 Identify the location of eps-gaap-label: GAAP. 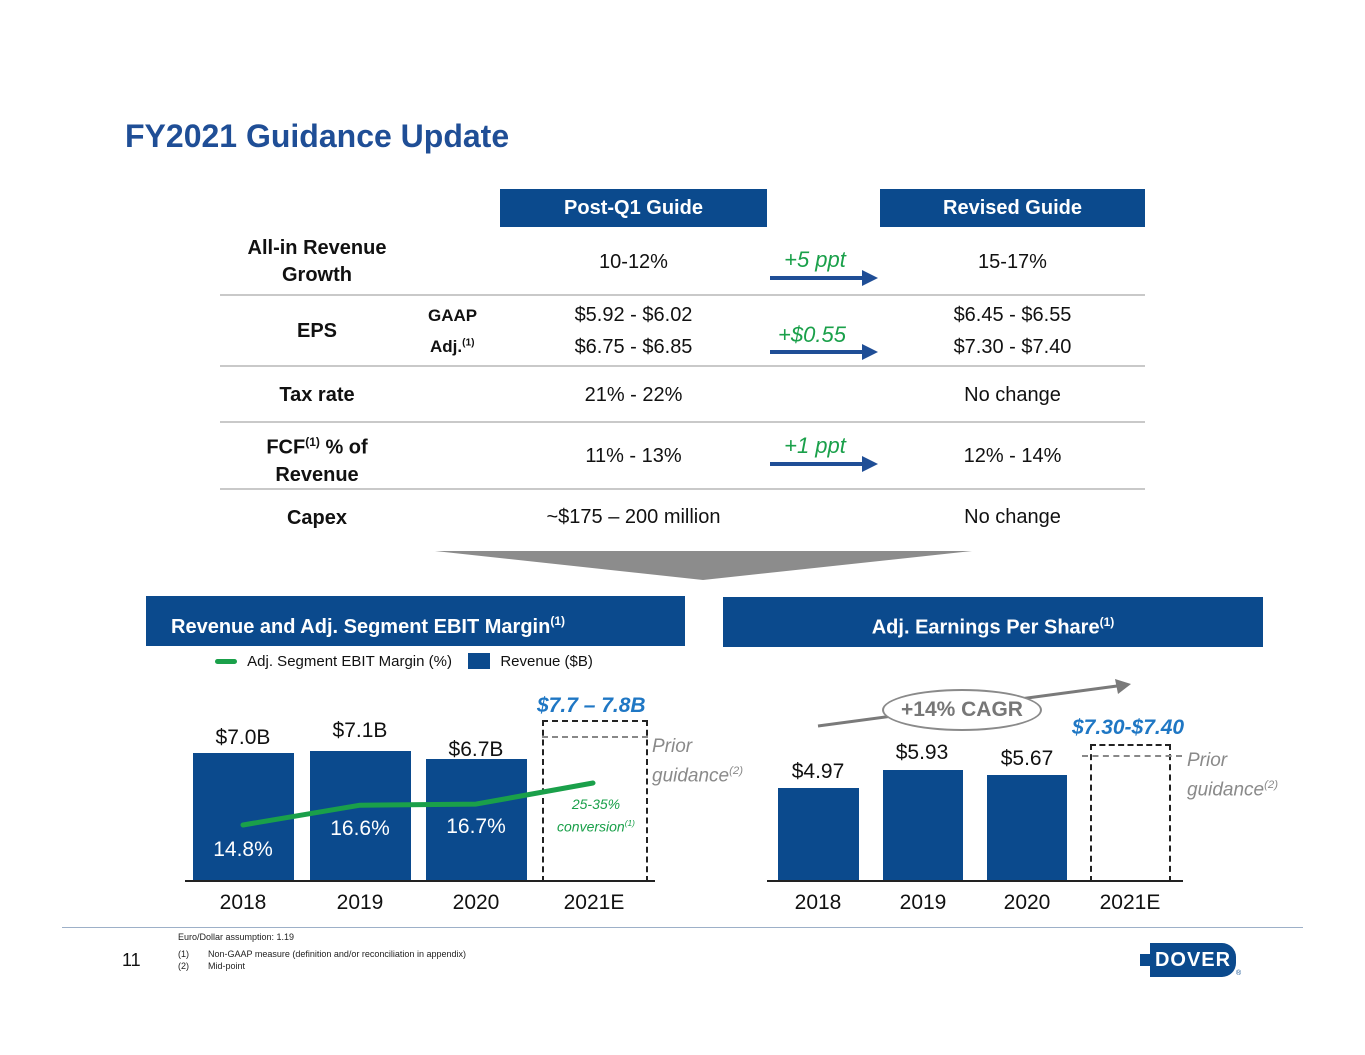
(453, 315).